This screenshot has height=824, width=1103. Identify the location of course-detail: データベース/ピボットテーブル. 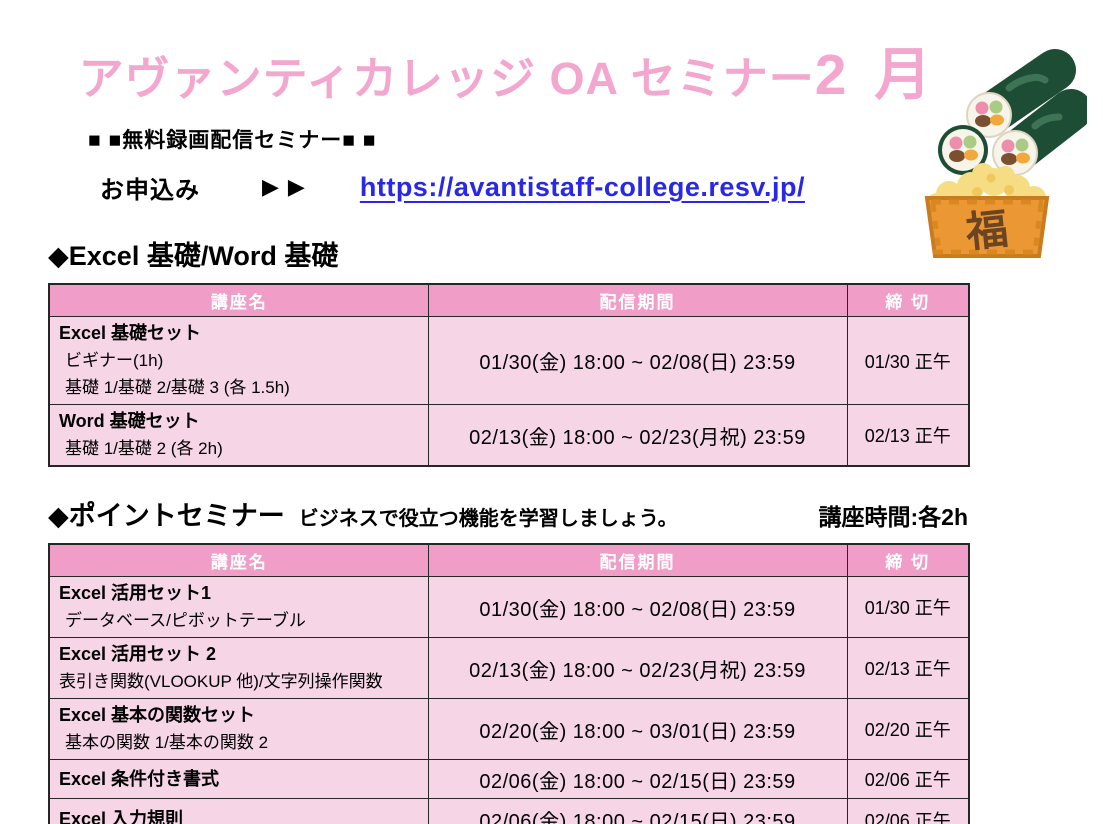
(185, 621).